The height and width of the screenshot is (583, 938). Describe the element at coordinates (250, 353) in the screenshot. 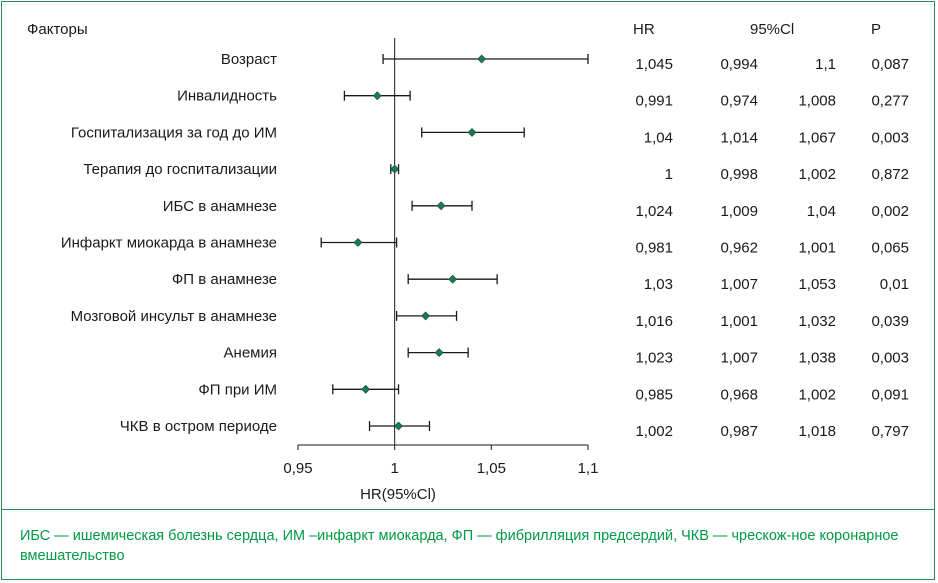

I see `factor-label: Анемия` at that location.